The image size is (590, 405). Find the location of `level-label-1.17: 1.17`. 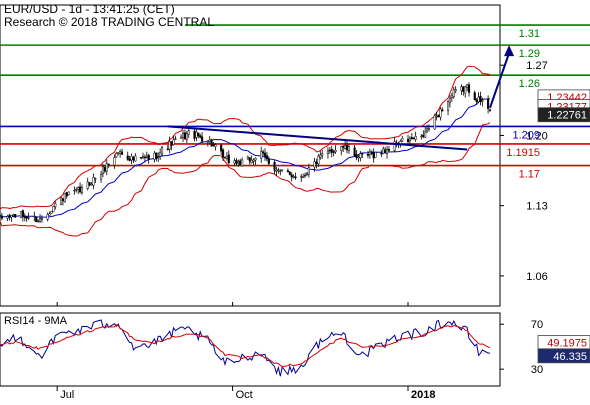

level-label-1.17: 1.17 is located at coordinates (529, 175).